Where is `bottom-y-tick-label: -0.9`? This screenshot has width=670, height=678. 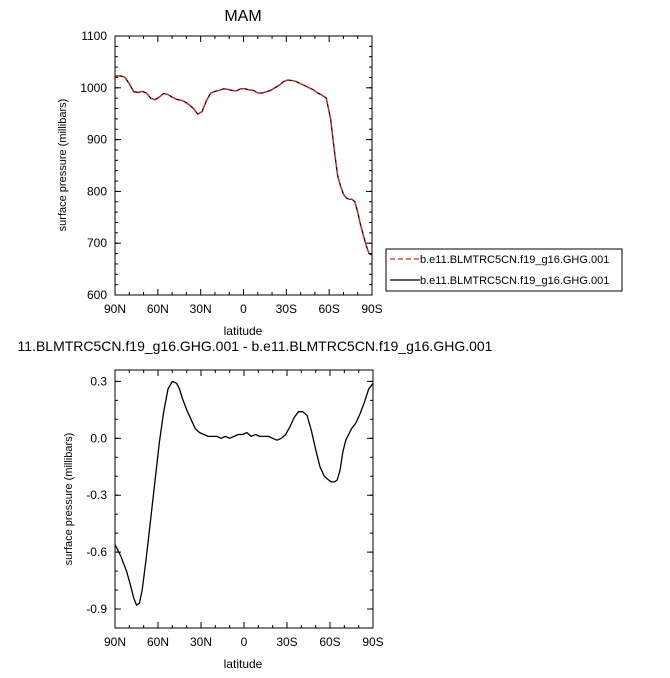 bottom-y-tick-label: -0.9 is located at coordinates (96, 609).